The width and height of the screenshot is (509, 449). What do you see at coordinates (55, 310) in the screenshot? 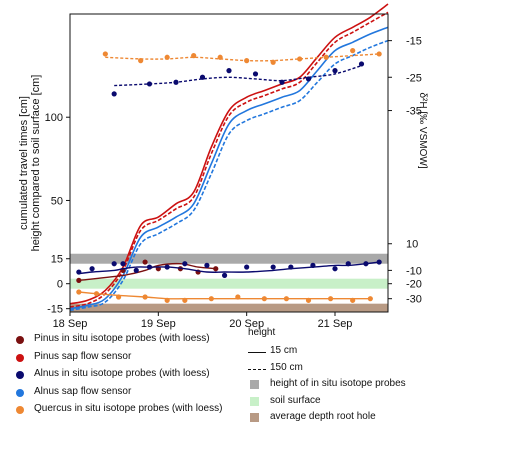
I see `y-left-tick-label: -15` at bounding box center [55, 310].